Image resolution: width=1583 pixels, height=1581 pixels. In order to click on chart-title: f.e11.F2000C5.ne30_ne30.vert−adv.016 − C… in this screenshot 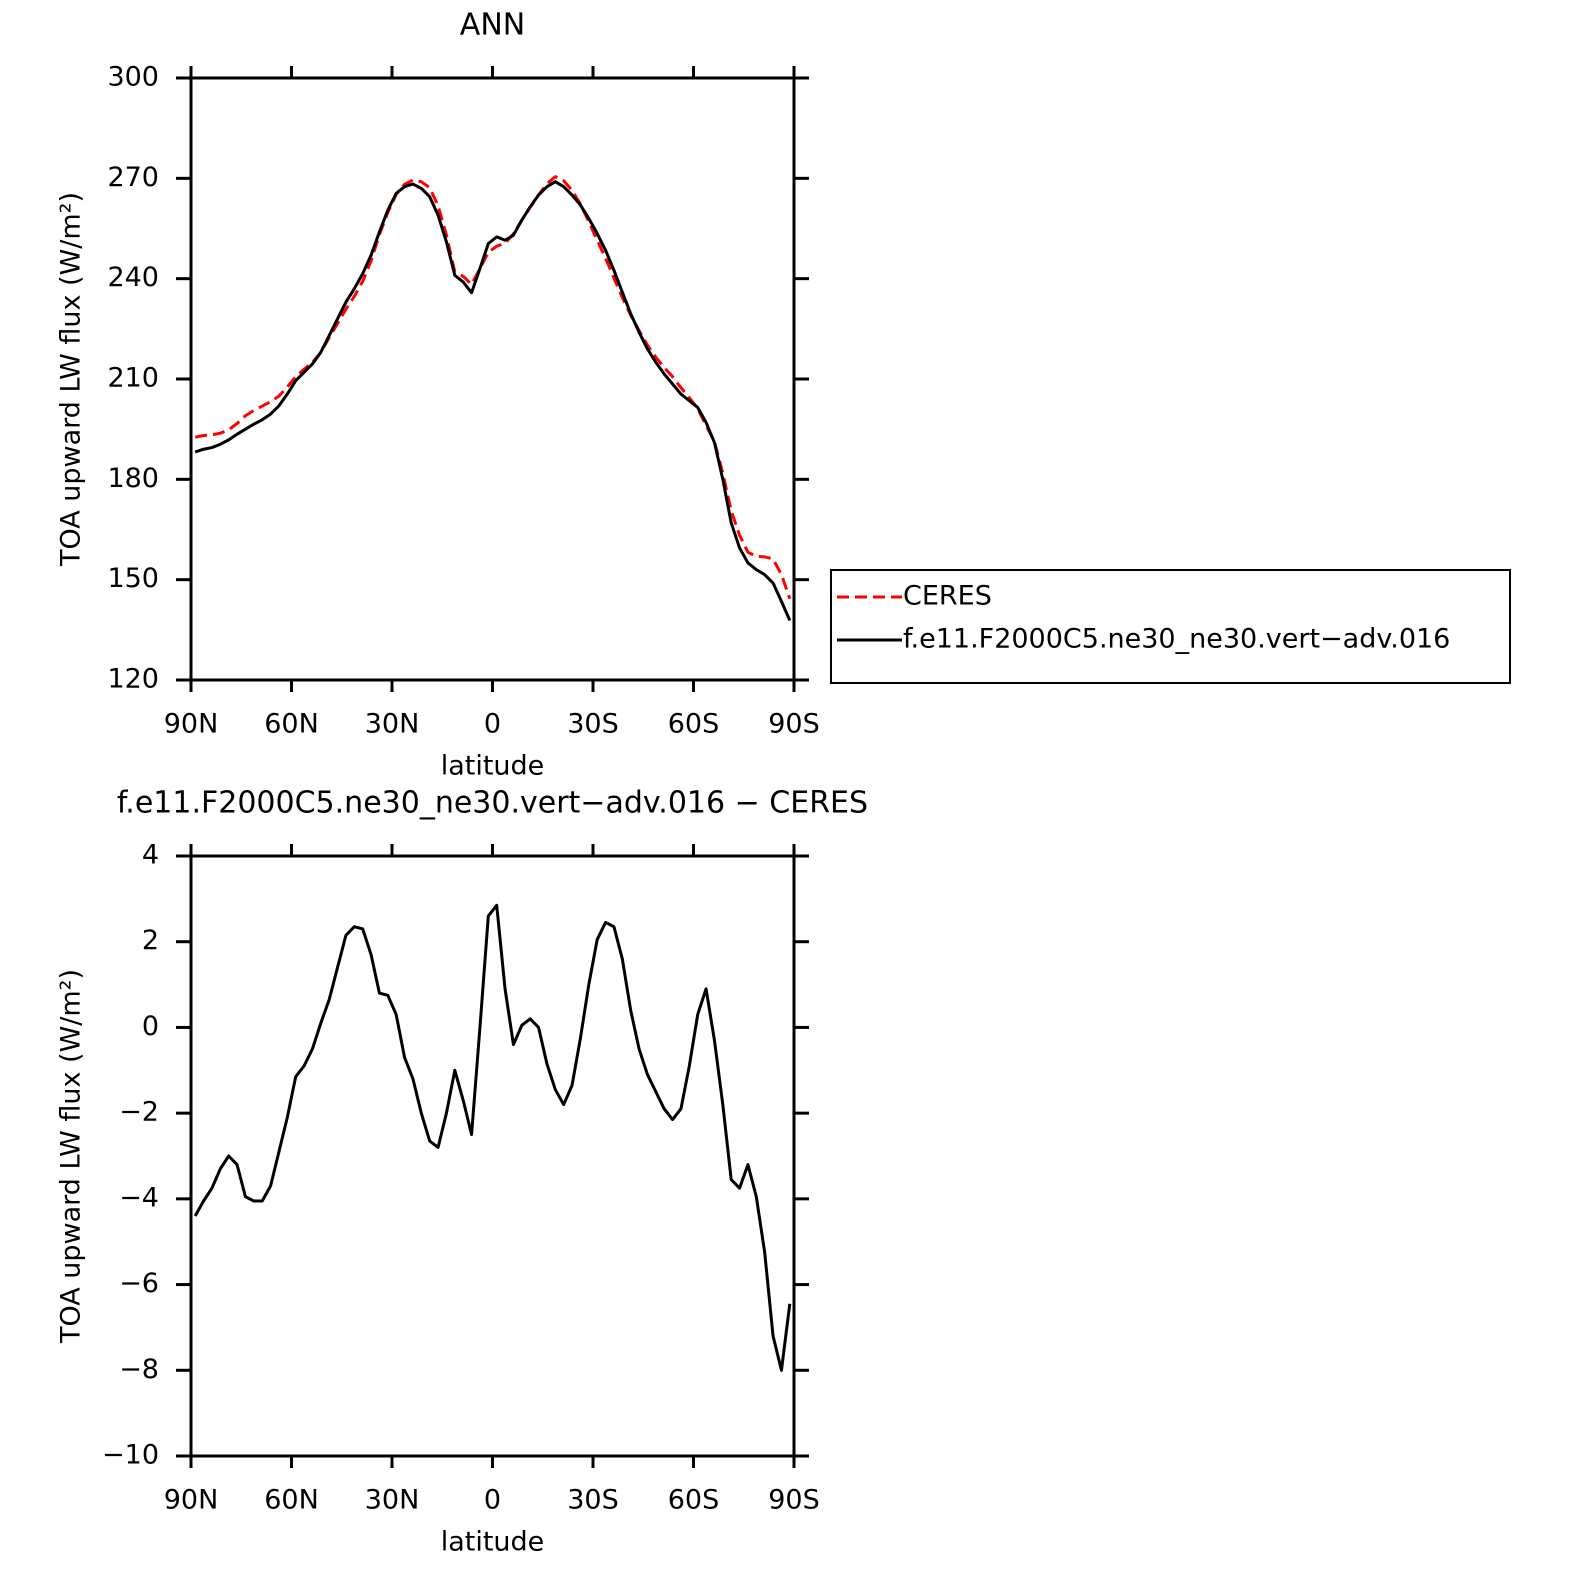, I will do `click(492, 803)`.